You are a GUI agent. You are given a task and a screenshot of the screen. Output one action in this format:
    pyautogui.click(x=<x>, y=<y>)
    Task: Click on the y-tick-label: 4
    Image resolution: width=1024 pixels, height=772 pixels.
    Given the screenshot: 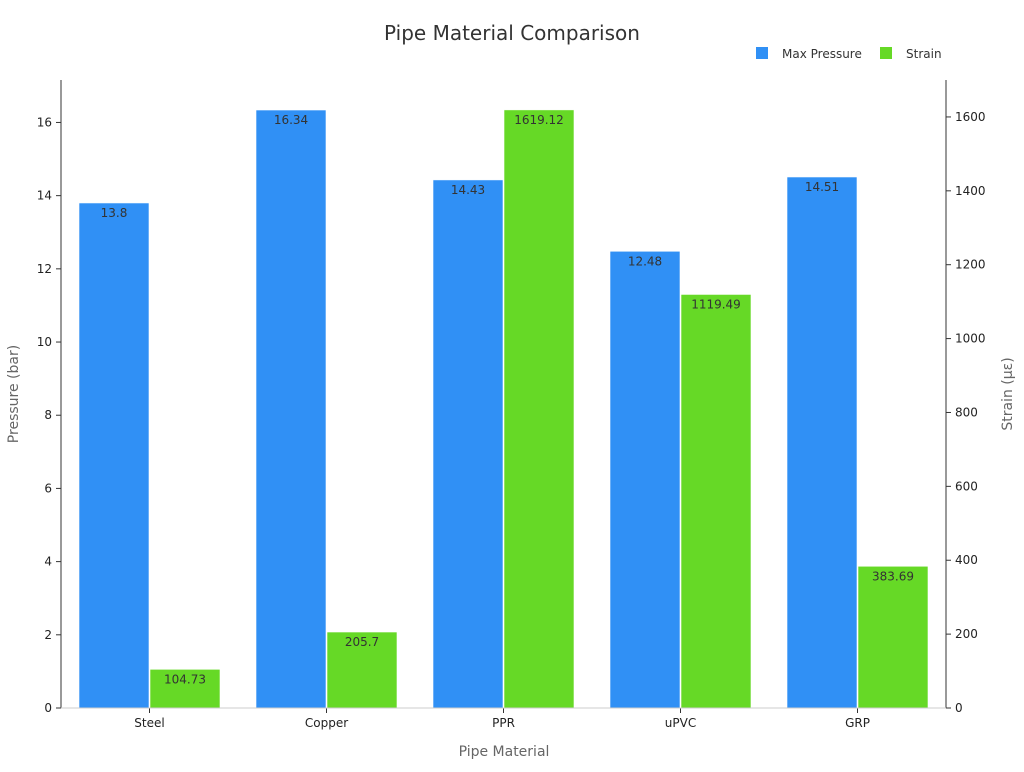 What is the action you would take?
    pyautogui.click(x=48, y=562)
    